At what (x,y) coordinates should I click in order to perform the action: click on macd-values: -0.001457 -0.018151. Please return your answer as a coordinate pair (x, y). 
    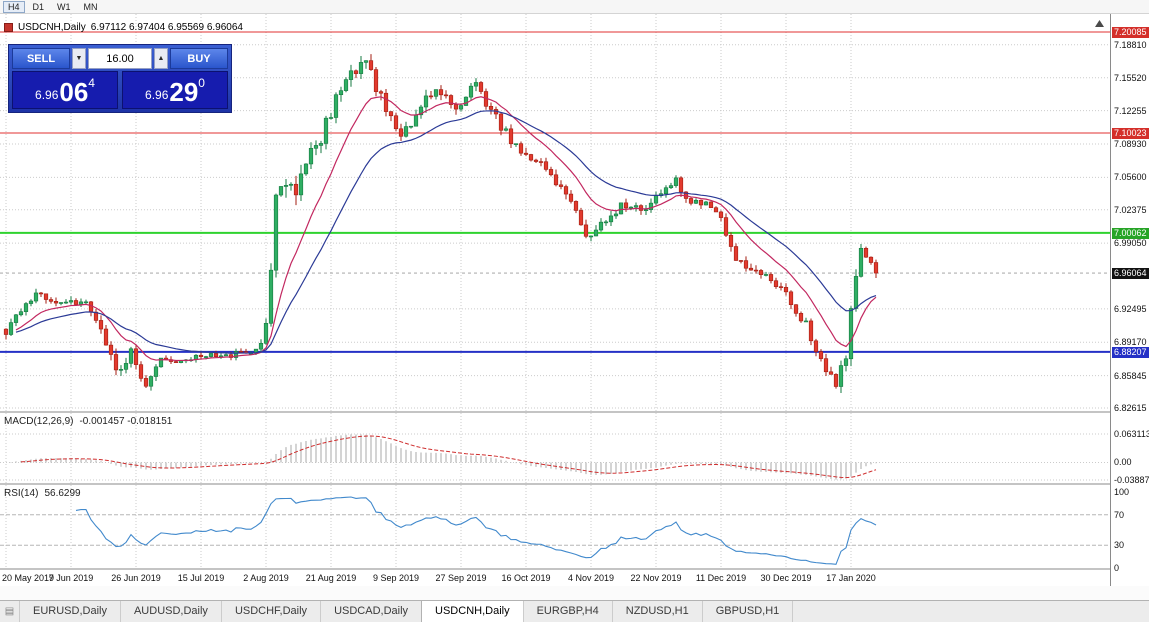
    Looking at the image, I should click on (126, 421).